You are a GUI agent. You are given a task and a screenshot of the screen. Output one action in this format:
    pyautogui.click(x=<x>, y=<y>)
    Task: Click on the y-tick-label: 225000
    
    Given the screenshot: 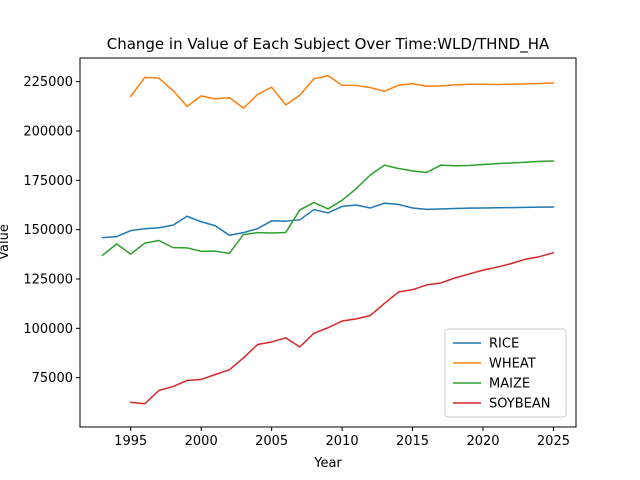 What is the action you would take?
    pyautogui.click(x=48, y=82)
    